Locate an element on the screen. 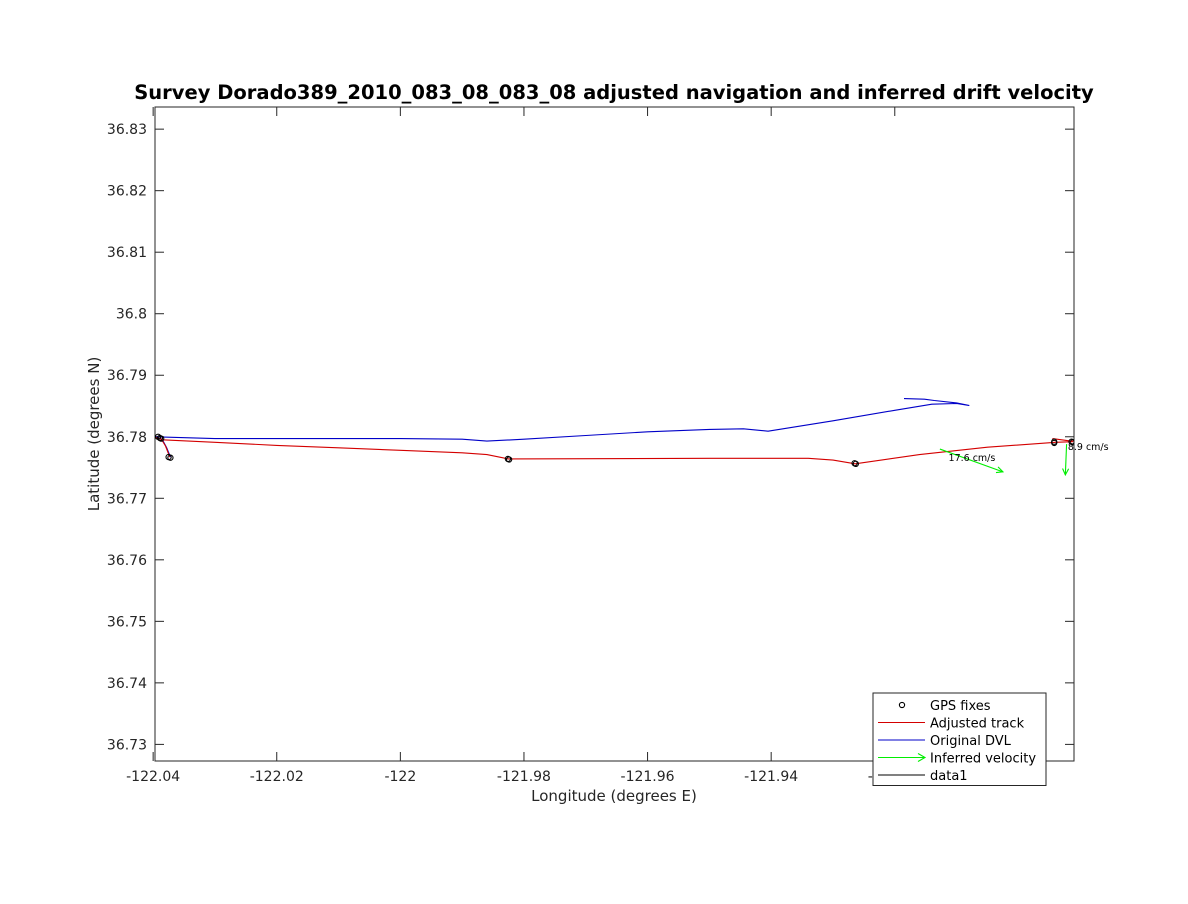 The image size is (1188, 904). y-tick-label: 36.75 is located at coordinates (127, 622).